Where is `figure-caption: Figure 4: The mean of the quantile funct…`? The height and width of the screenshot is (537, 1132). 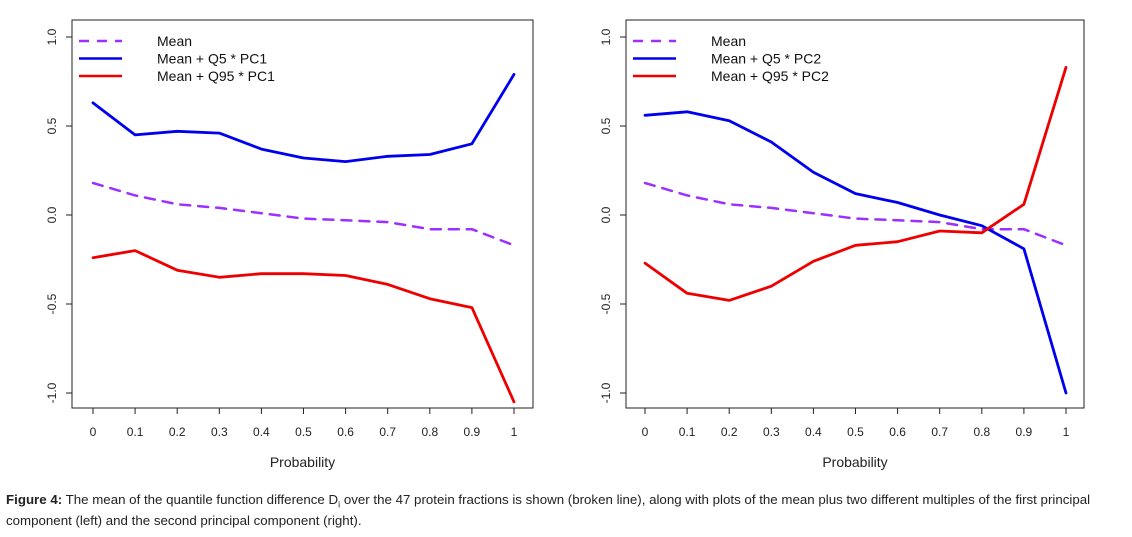 figure-caption: Figure 4: The mean of the quantile funct… is located at coordinates (567, 510).